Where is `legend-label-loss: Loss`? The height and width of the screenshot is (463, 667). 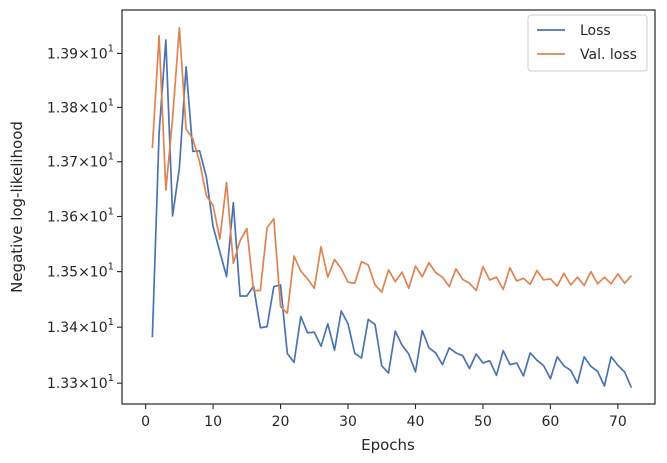
legend-label-loss: Loss is located at coordinates (595, 31).